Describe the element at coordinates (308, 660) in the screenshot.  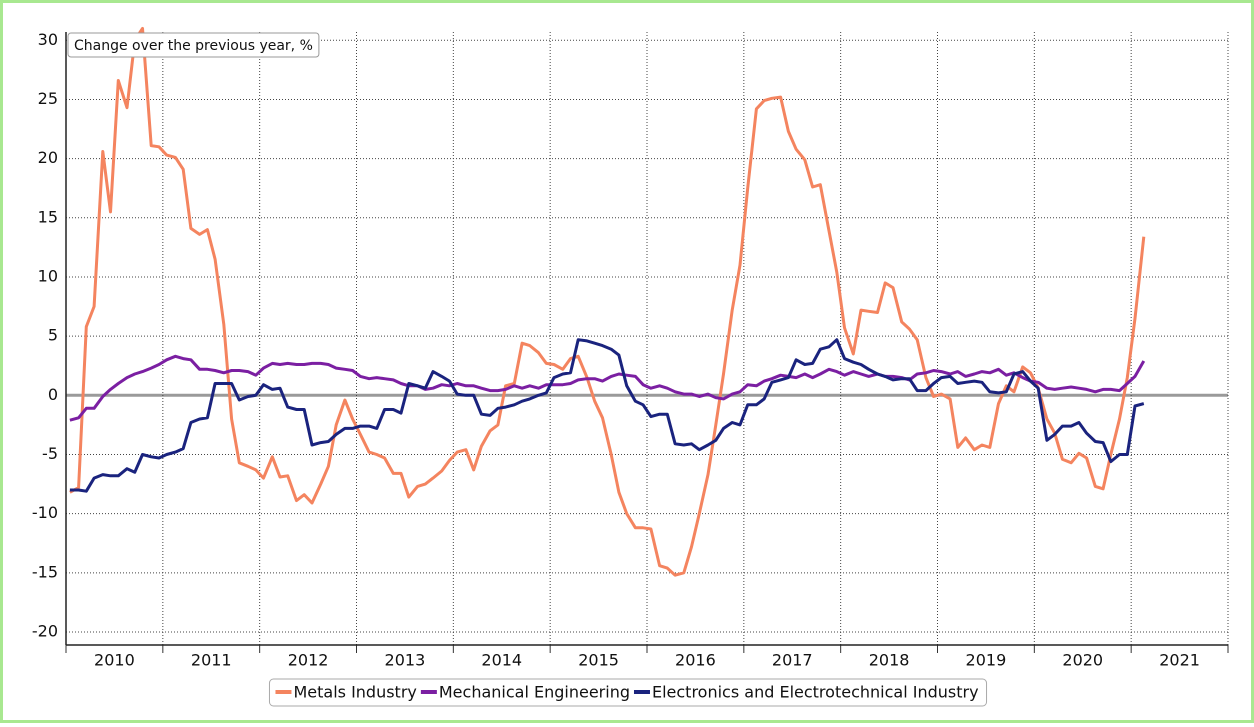
I see `x-category-label: 2012` at that location.